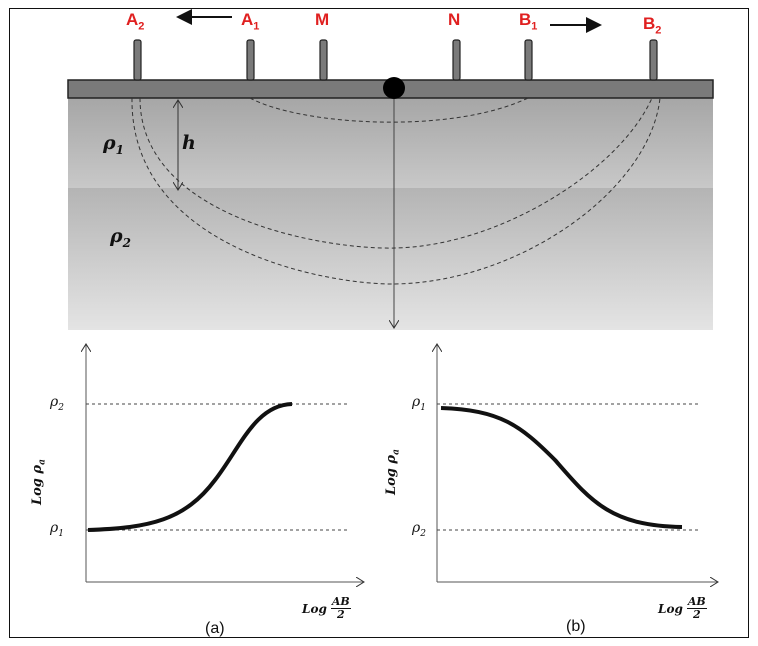 The width and height of the screenshot is (758, 646). What do you see at coordinates (190, 467) in the screenshot?
I see `plot-a-curve` at bounding box center [190, 467].